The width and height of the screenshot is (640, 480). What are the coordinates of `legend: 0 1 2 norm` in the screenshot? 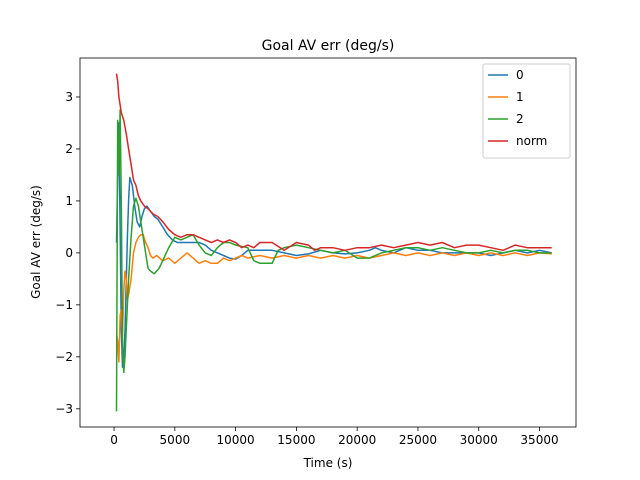 It's located at (526, 111).